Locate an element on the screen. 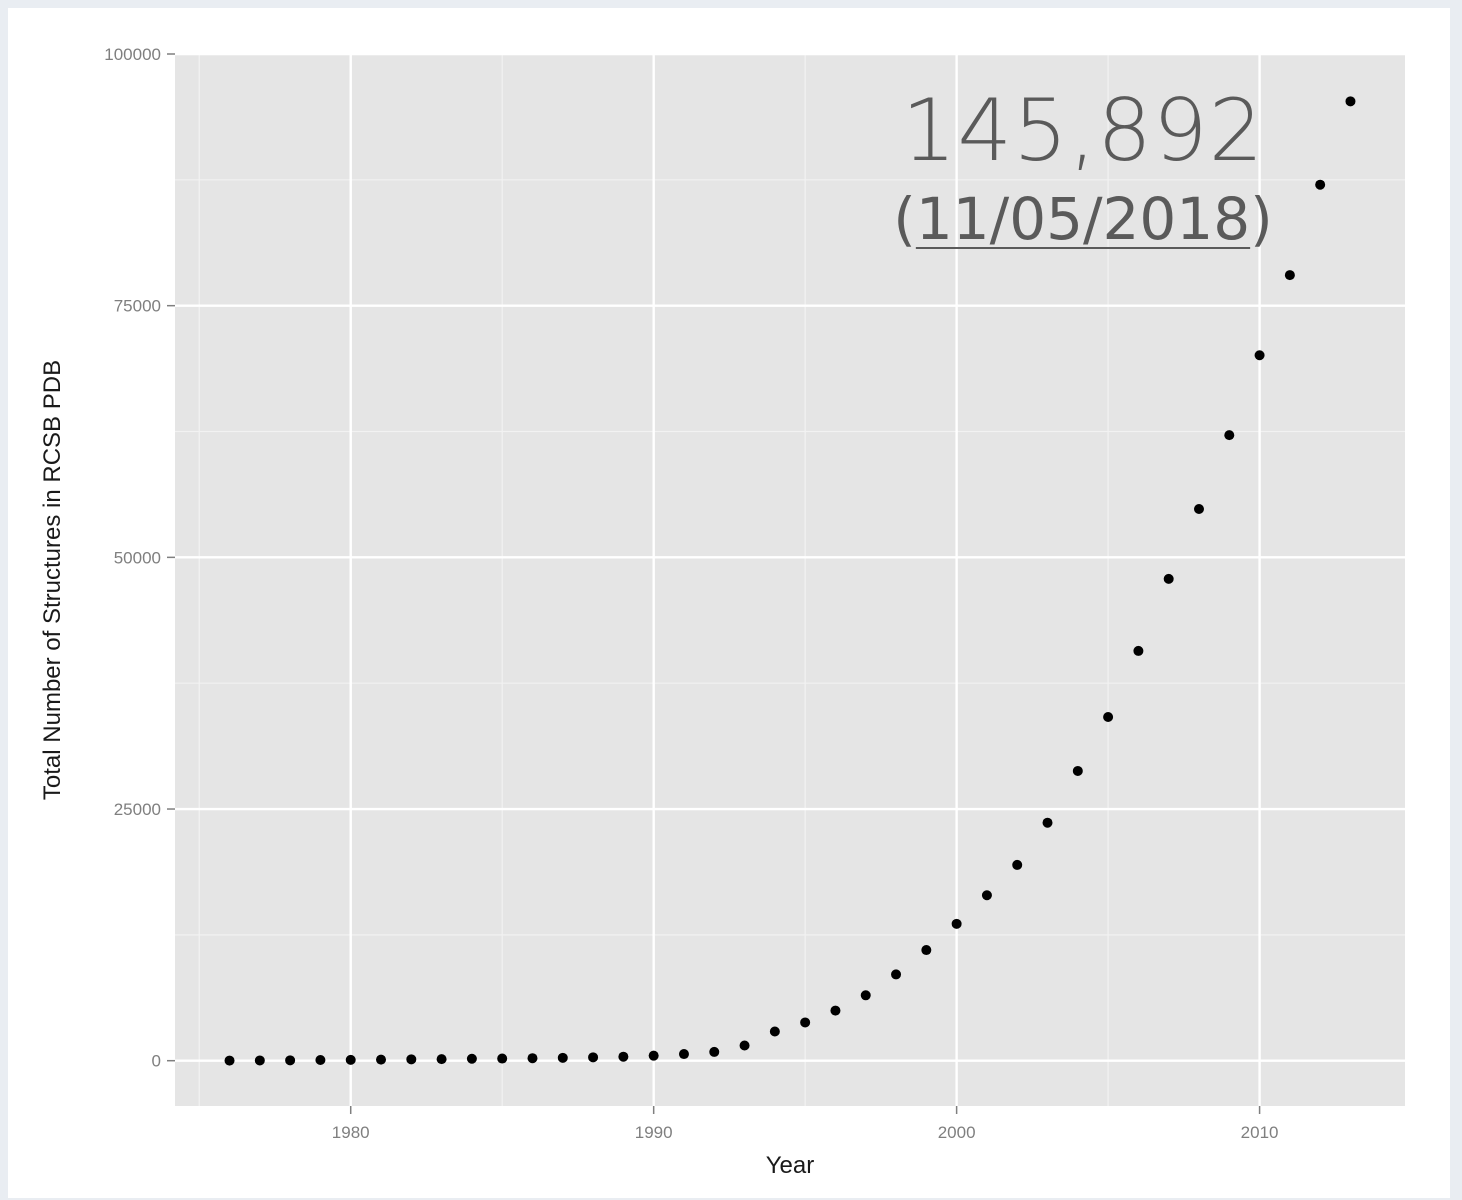  y-tick-label: 100000 is located at coordinates (132, 54).